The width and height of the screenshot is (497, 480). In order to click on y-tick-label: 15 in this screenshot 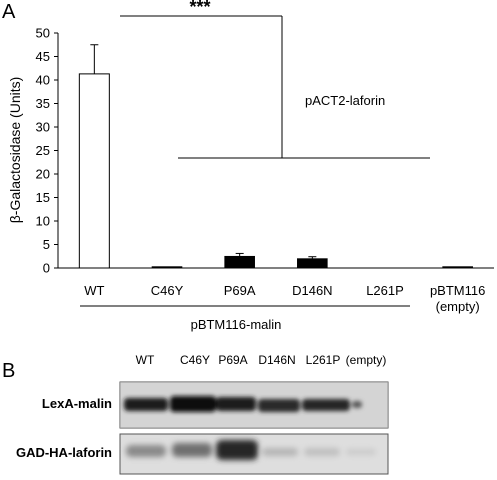, I will do `click(43, 197)`.